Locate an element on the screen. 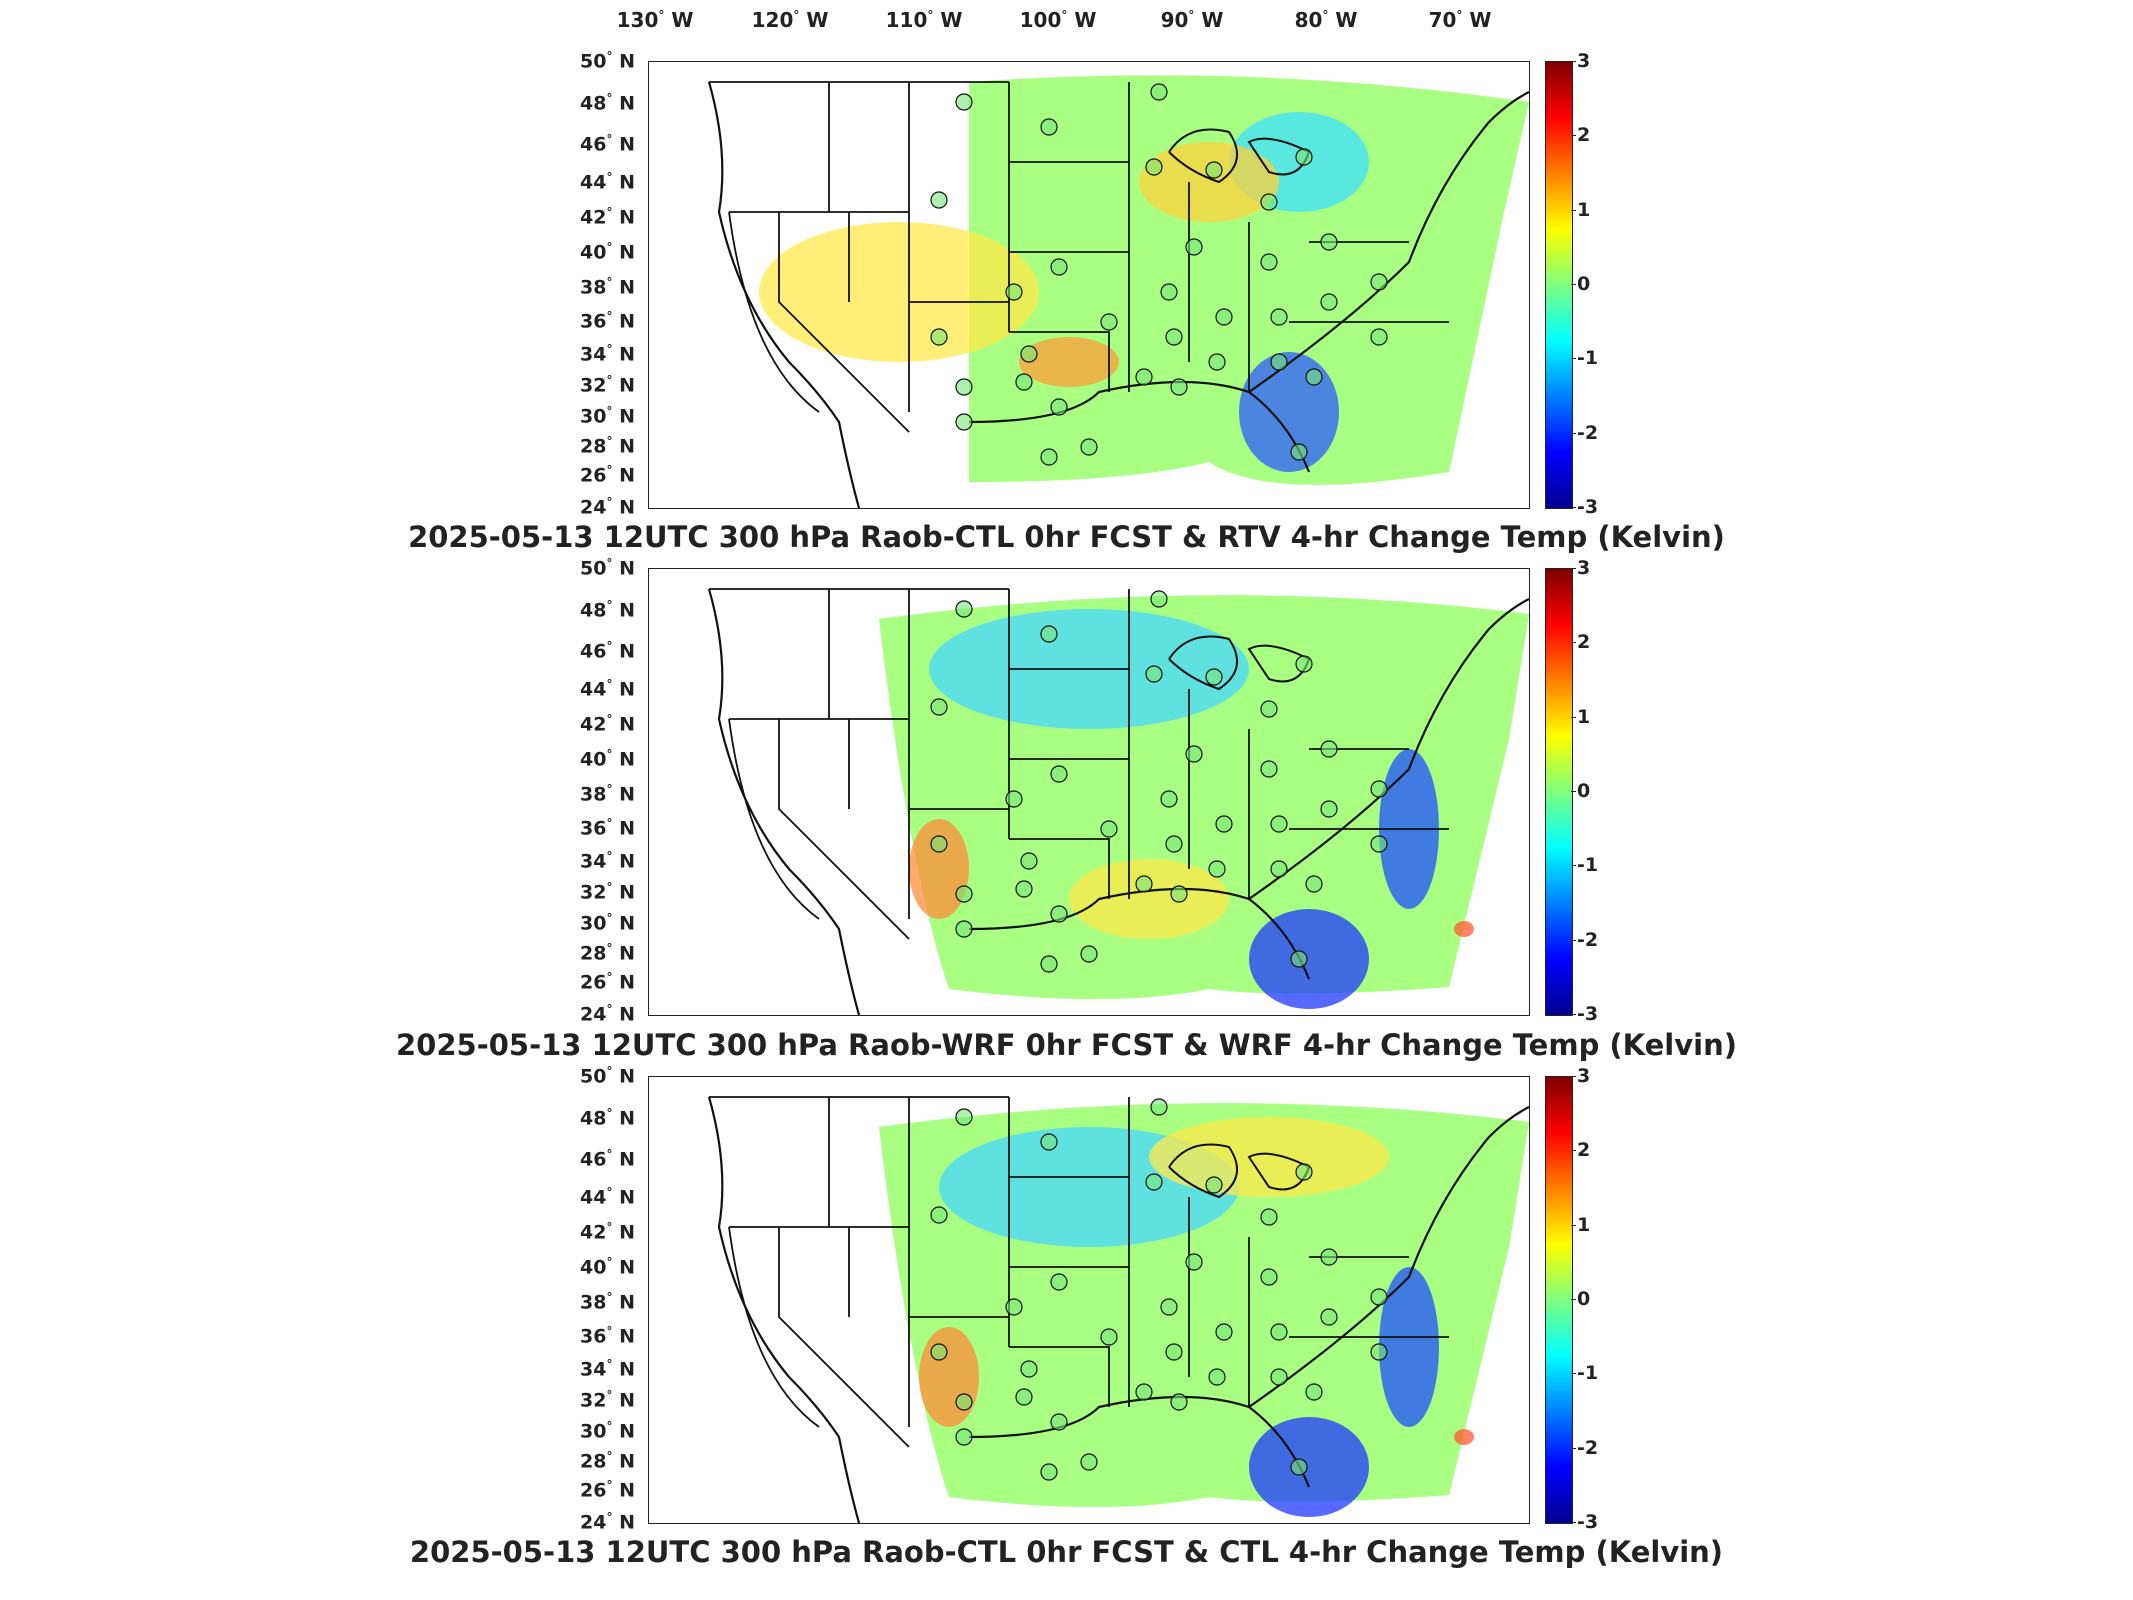 The image size is (2133, 1600). lat-label: 34° N is located at coordinates (607, 861).